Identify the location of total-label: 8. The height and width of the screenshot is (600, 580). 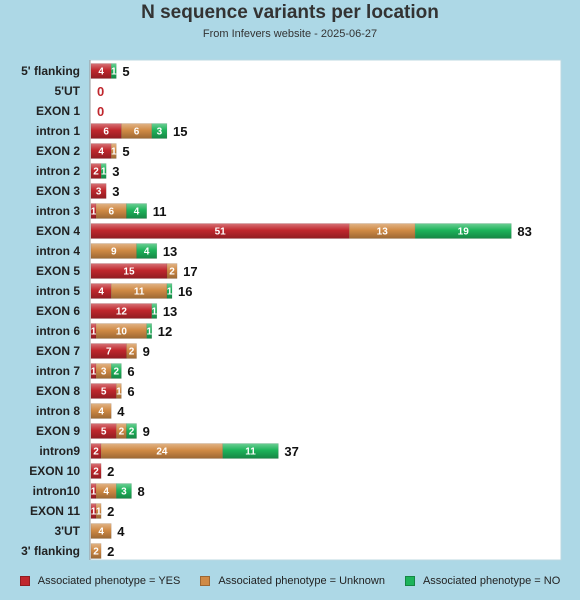
(141, 491).